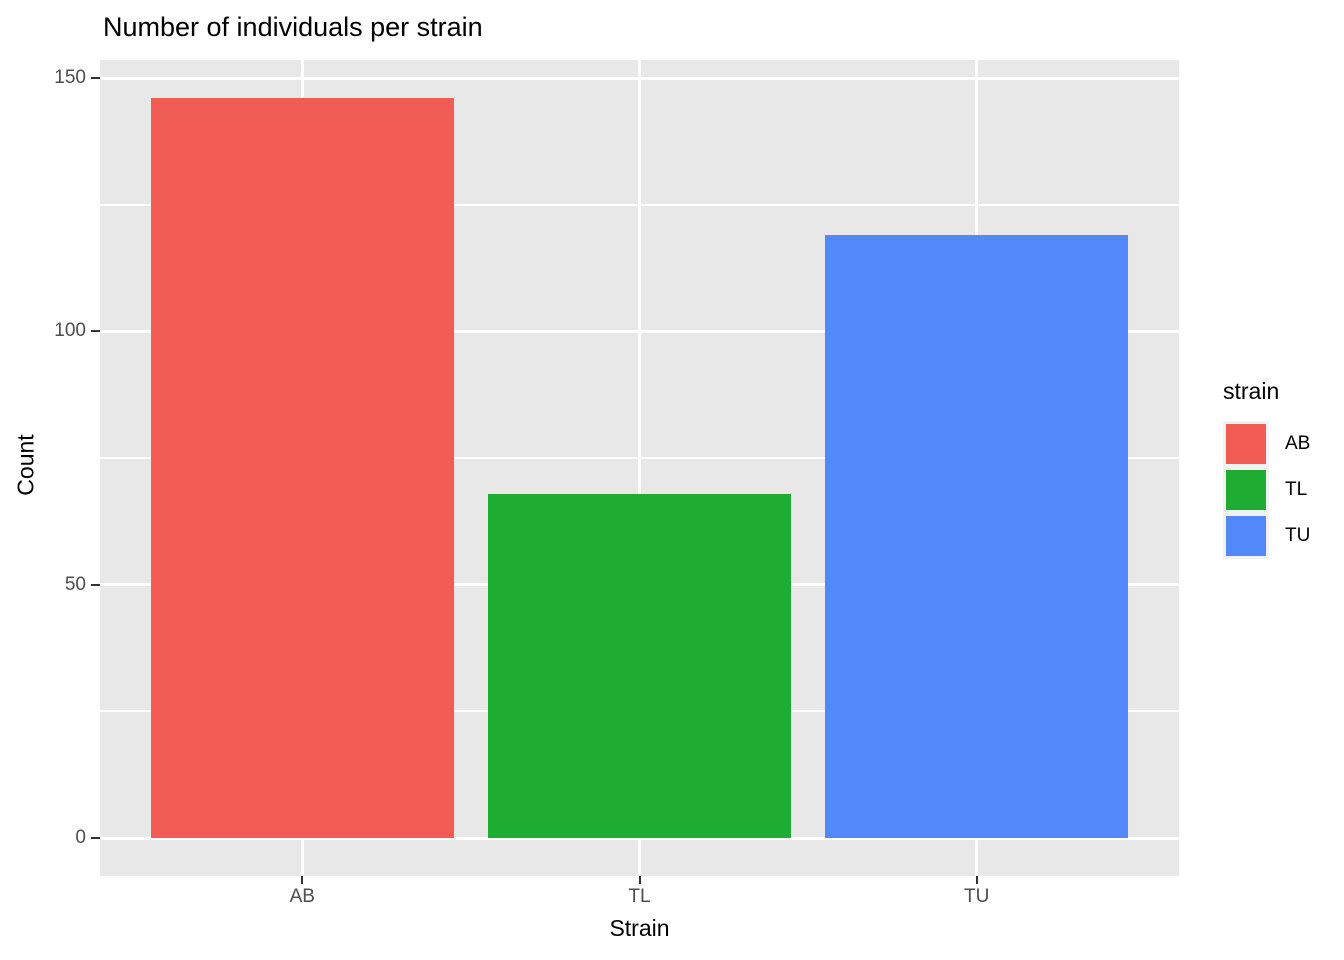 Image resolution: width=1344 pixels, height=960 pixels. I want to click on bar-TL, so click(639, 665).